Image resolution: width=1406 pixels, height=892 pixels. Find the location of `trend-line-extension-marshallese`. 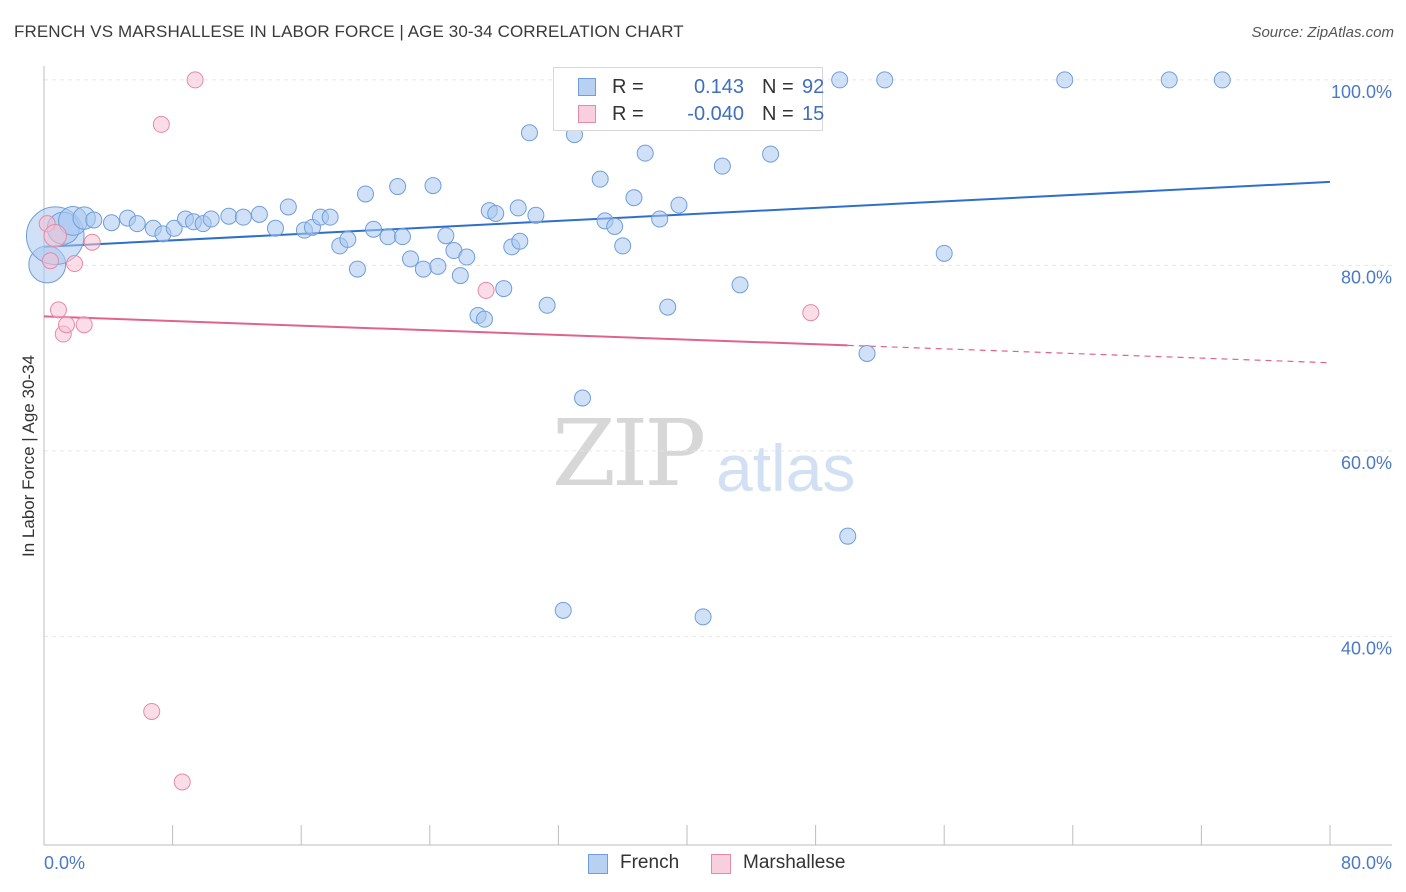

trend-line-extension-marshallese is located at coordinates (1089, 354).